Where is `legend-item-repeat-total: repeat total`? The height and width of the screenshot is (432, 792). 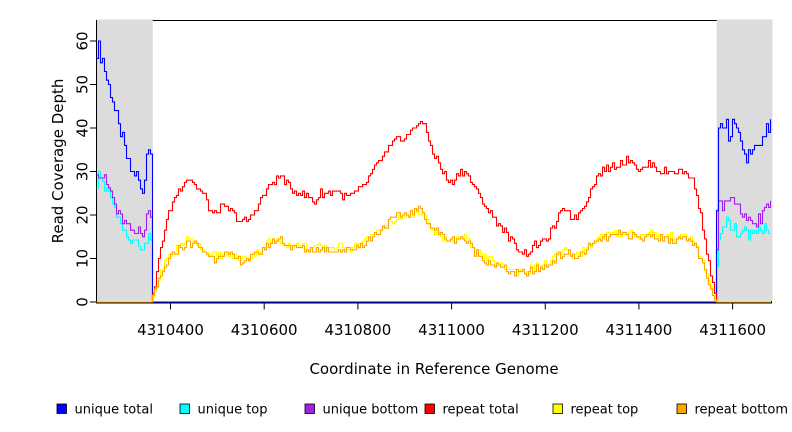 legend-item-repeat-total: repeat total is located at coordinates (471, 410).